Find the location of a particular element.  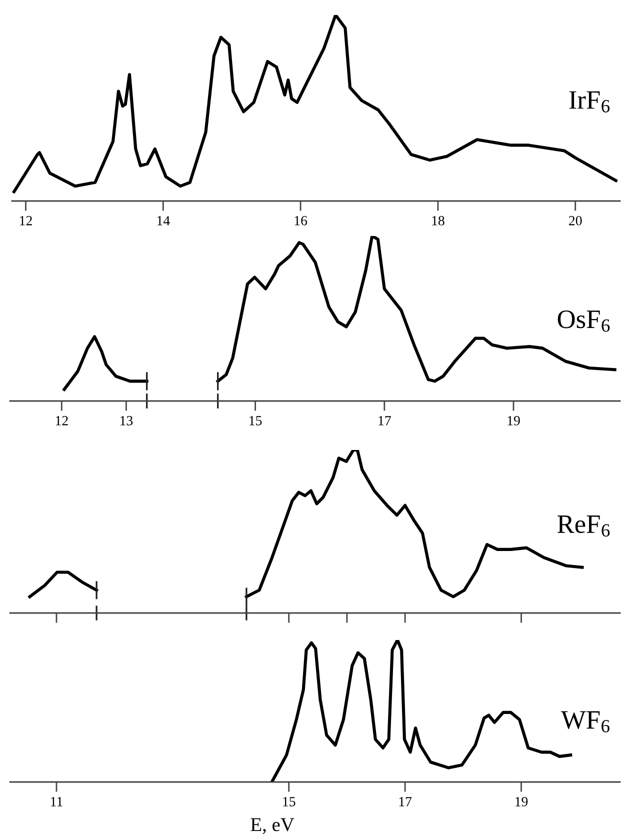

text: WF$_{6}$ is located at coordinates (585, 721).